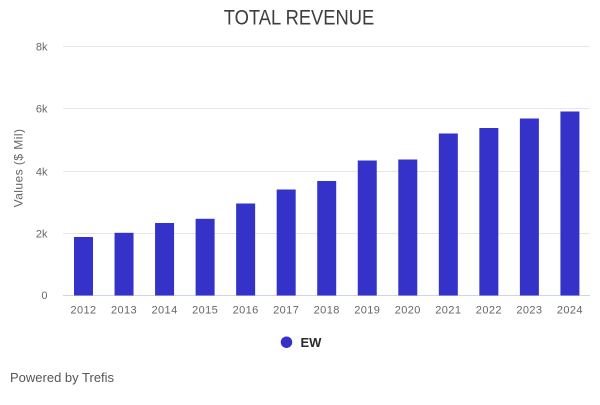 The width and height of the screenshot is (600, 405). What do you see at coordinates (408, 311) in the screenshot?
I see `svg-text: 2020` at bounding box center [408, 311].